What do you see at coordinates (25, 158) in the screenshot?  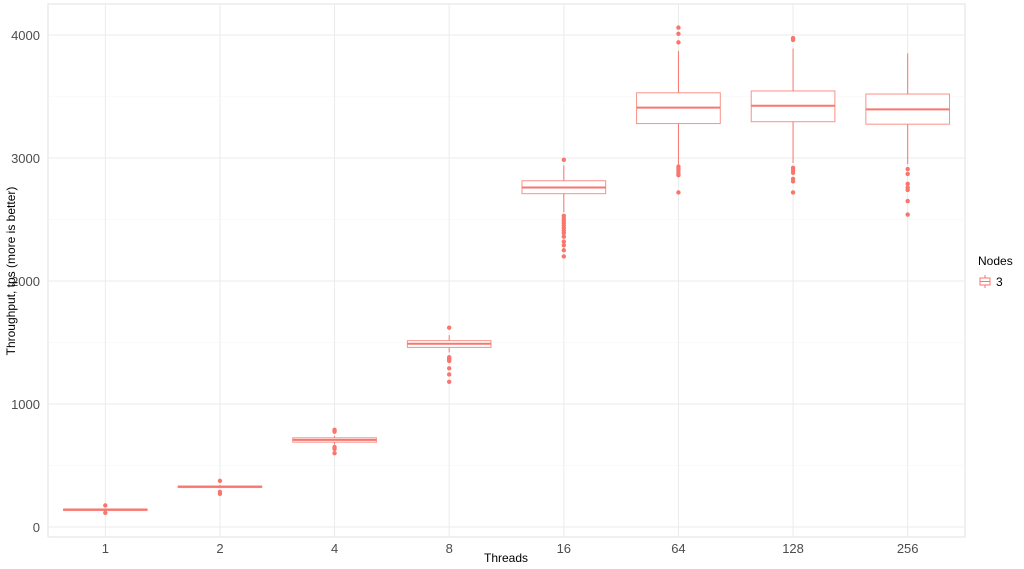 I see `y-tick-label: 3000` at bounding box center [25, 158].